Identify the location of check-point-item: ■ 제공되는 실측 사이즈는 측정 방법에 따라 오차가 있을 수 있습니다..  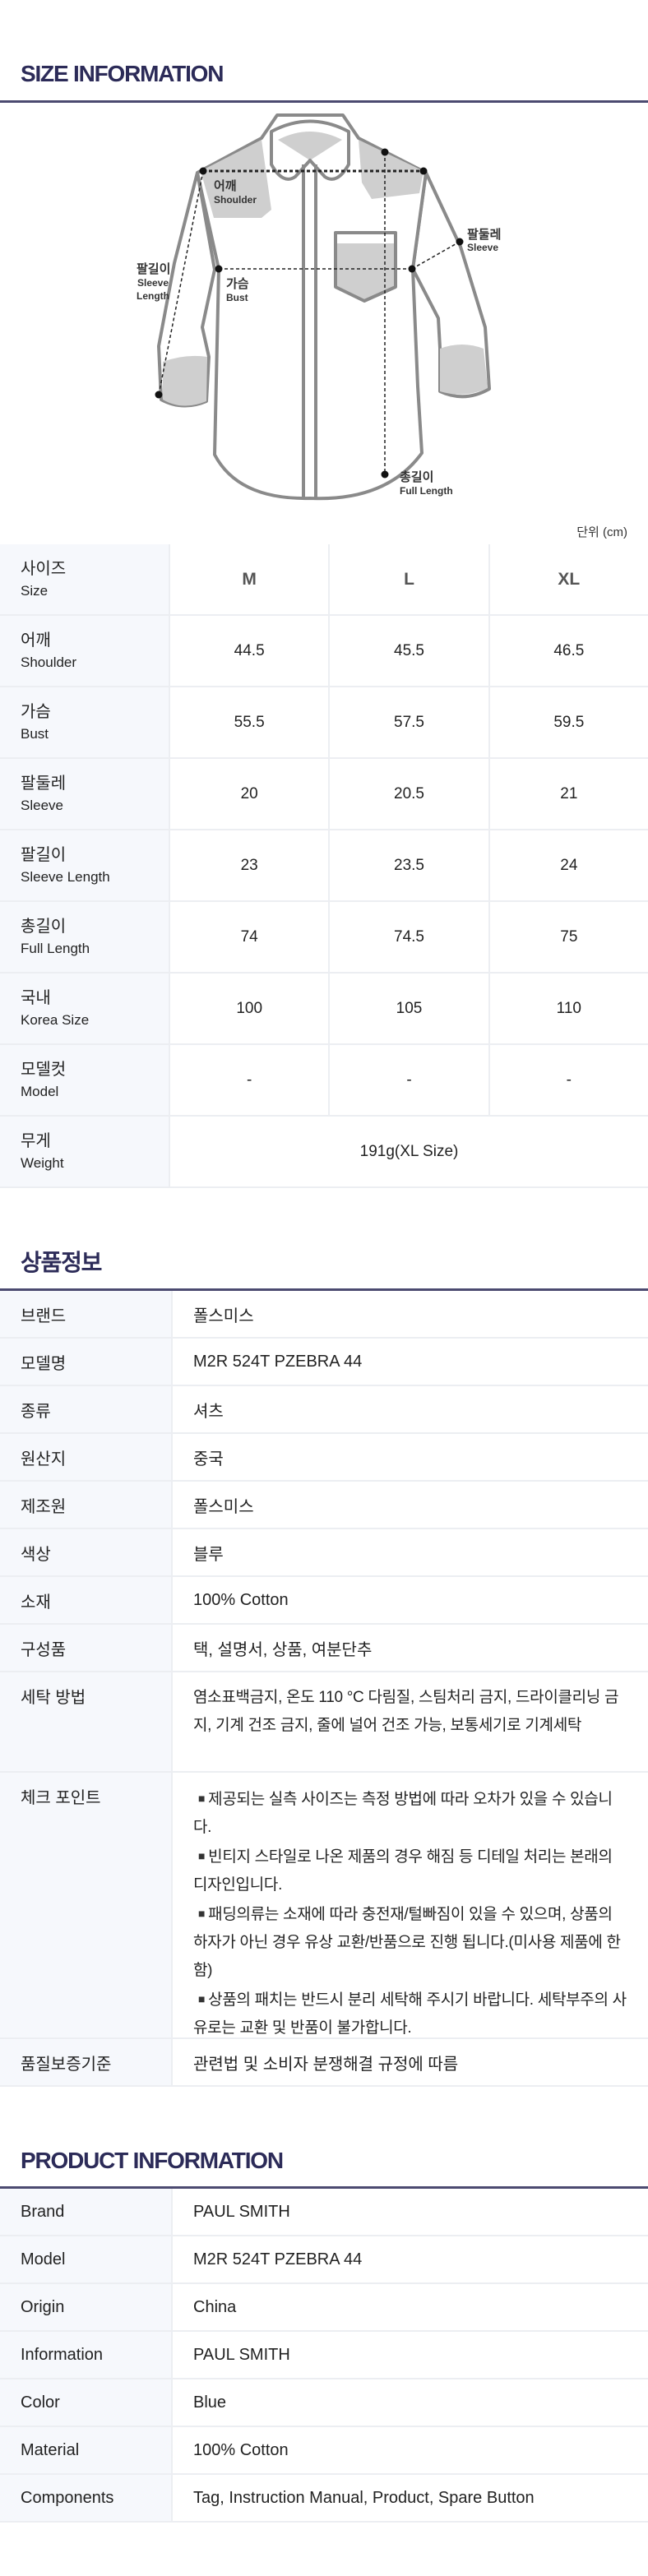
(410, 1813).